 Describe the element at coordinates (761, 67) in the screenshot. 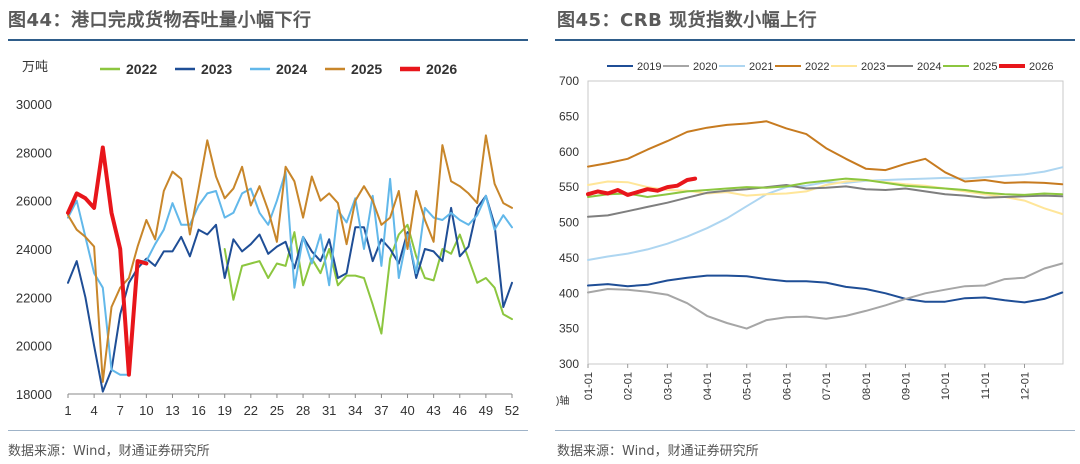

I see `legend-label-2021: 2021` at that location.